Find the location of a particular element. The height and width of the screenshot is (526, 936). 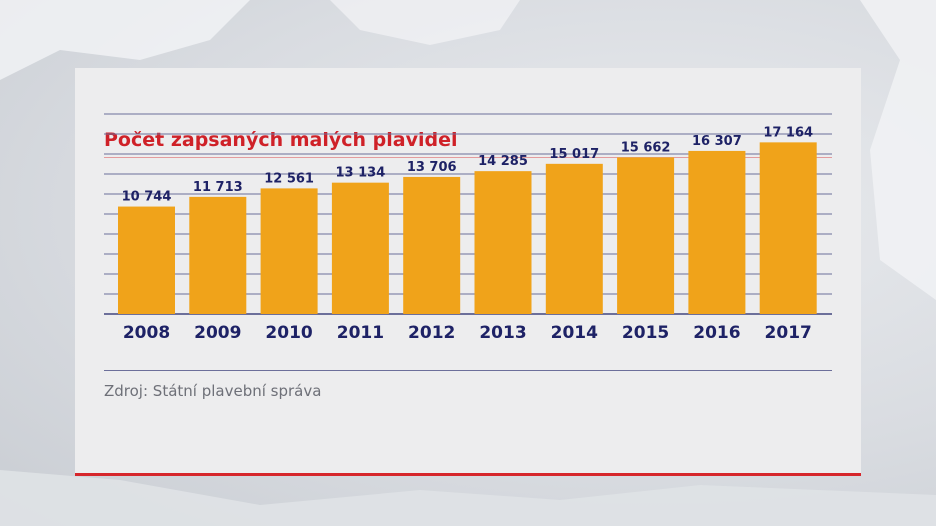

value-label-2008: 10 744 is located at coordinates (147, 197).